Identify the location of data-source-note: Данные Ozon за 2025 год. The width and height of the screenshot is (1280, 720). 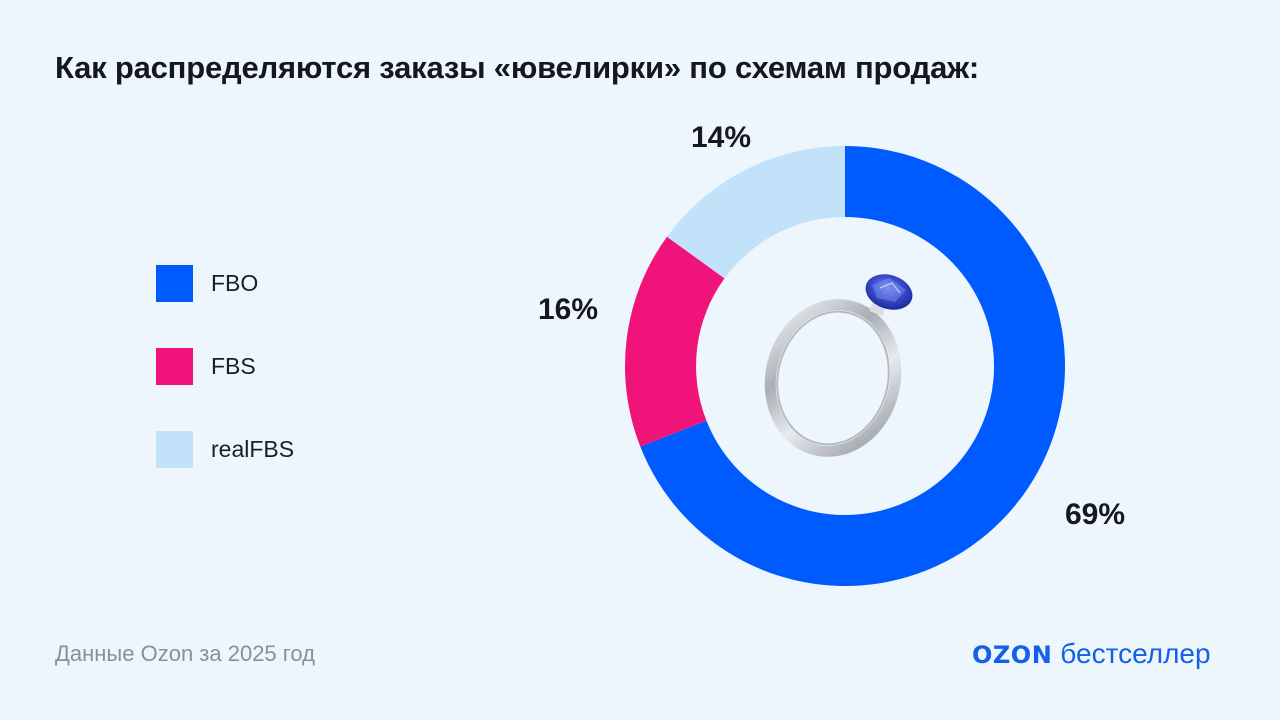
(185, 653).